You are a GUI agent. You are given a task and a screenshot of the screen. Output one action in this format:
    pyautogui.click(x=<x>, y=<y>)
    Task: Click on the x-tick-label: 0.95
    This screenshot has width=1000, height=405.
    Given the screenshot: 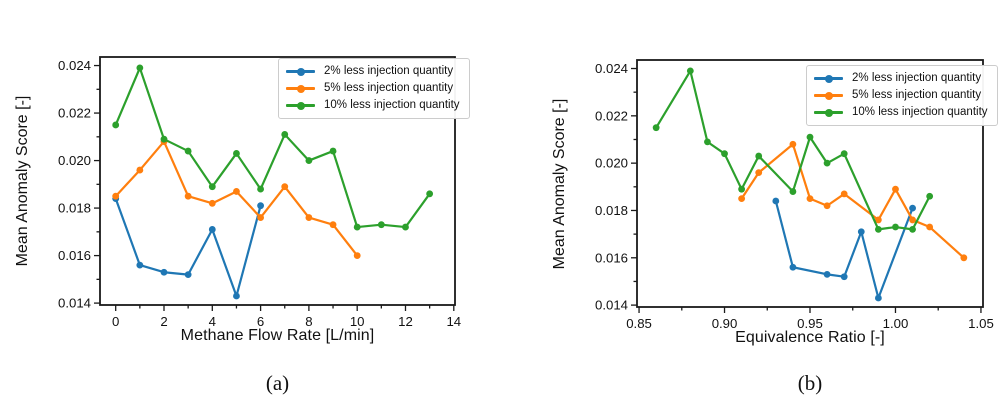 What is the action you would take?
    pyautogui.click(x=810, y=323)
    